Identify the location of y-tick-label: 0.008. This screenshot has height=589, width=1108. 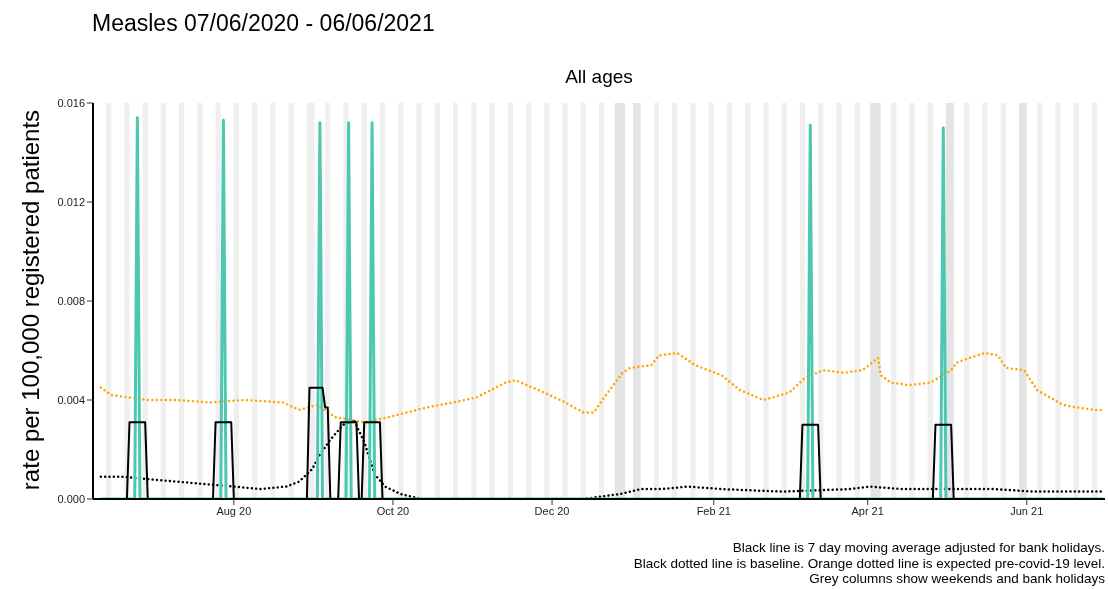
(71, 300).